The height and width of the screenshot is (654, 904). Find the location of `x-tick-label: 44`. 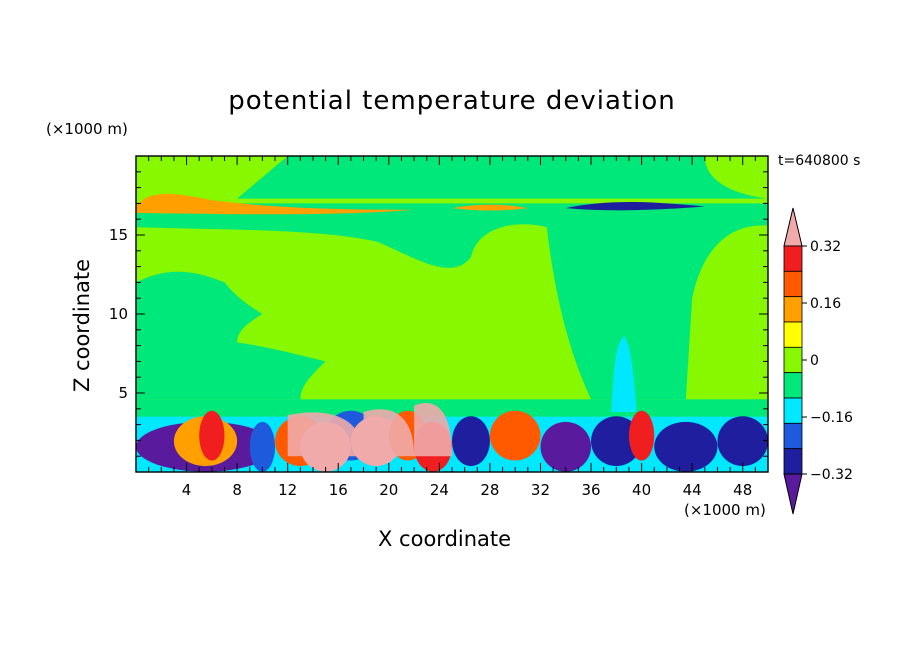

x-tick-label: 44 is located at coordinates (692, 490).